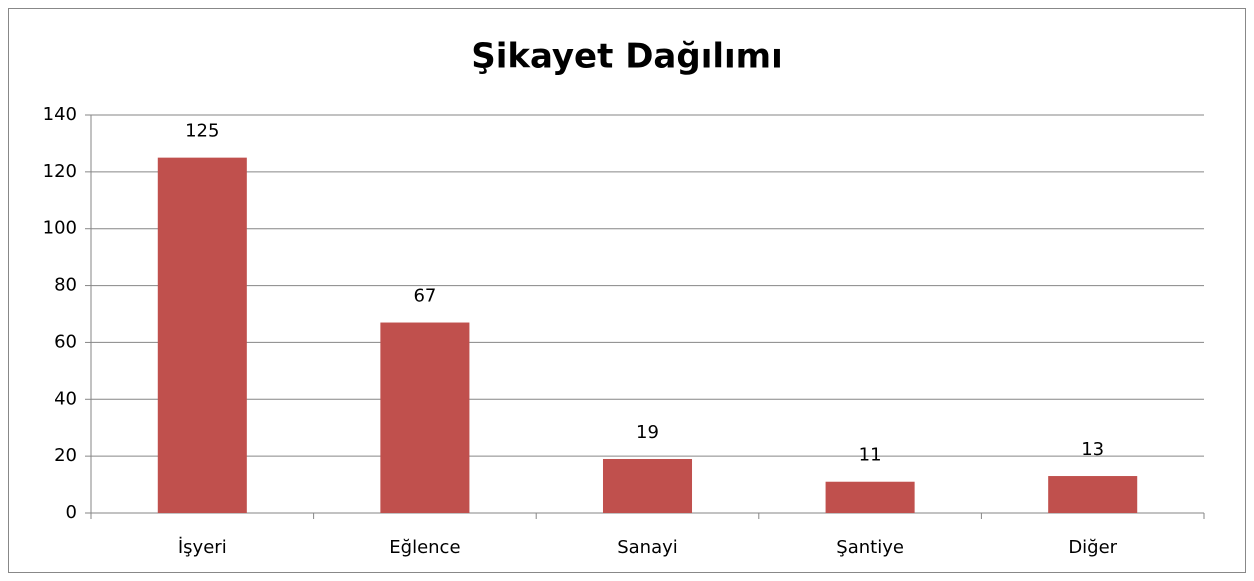 Image resolution: width=1254 pixels, height=581 pixels. I want to click on x-tick-label: İşyeri, so click(202, 547).